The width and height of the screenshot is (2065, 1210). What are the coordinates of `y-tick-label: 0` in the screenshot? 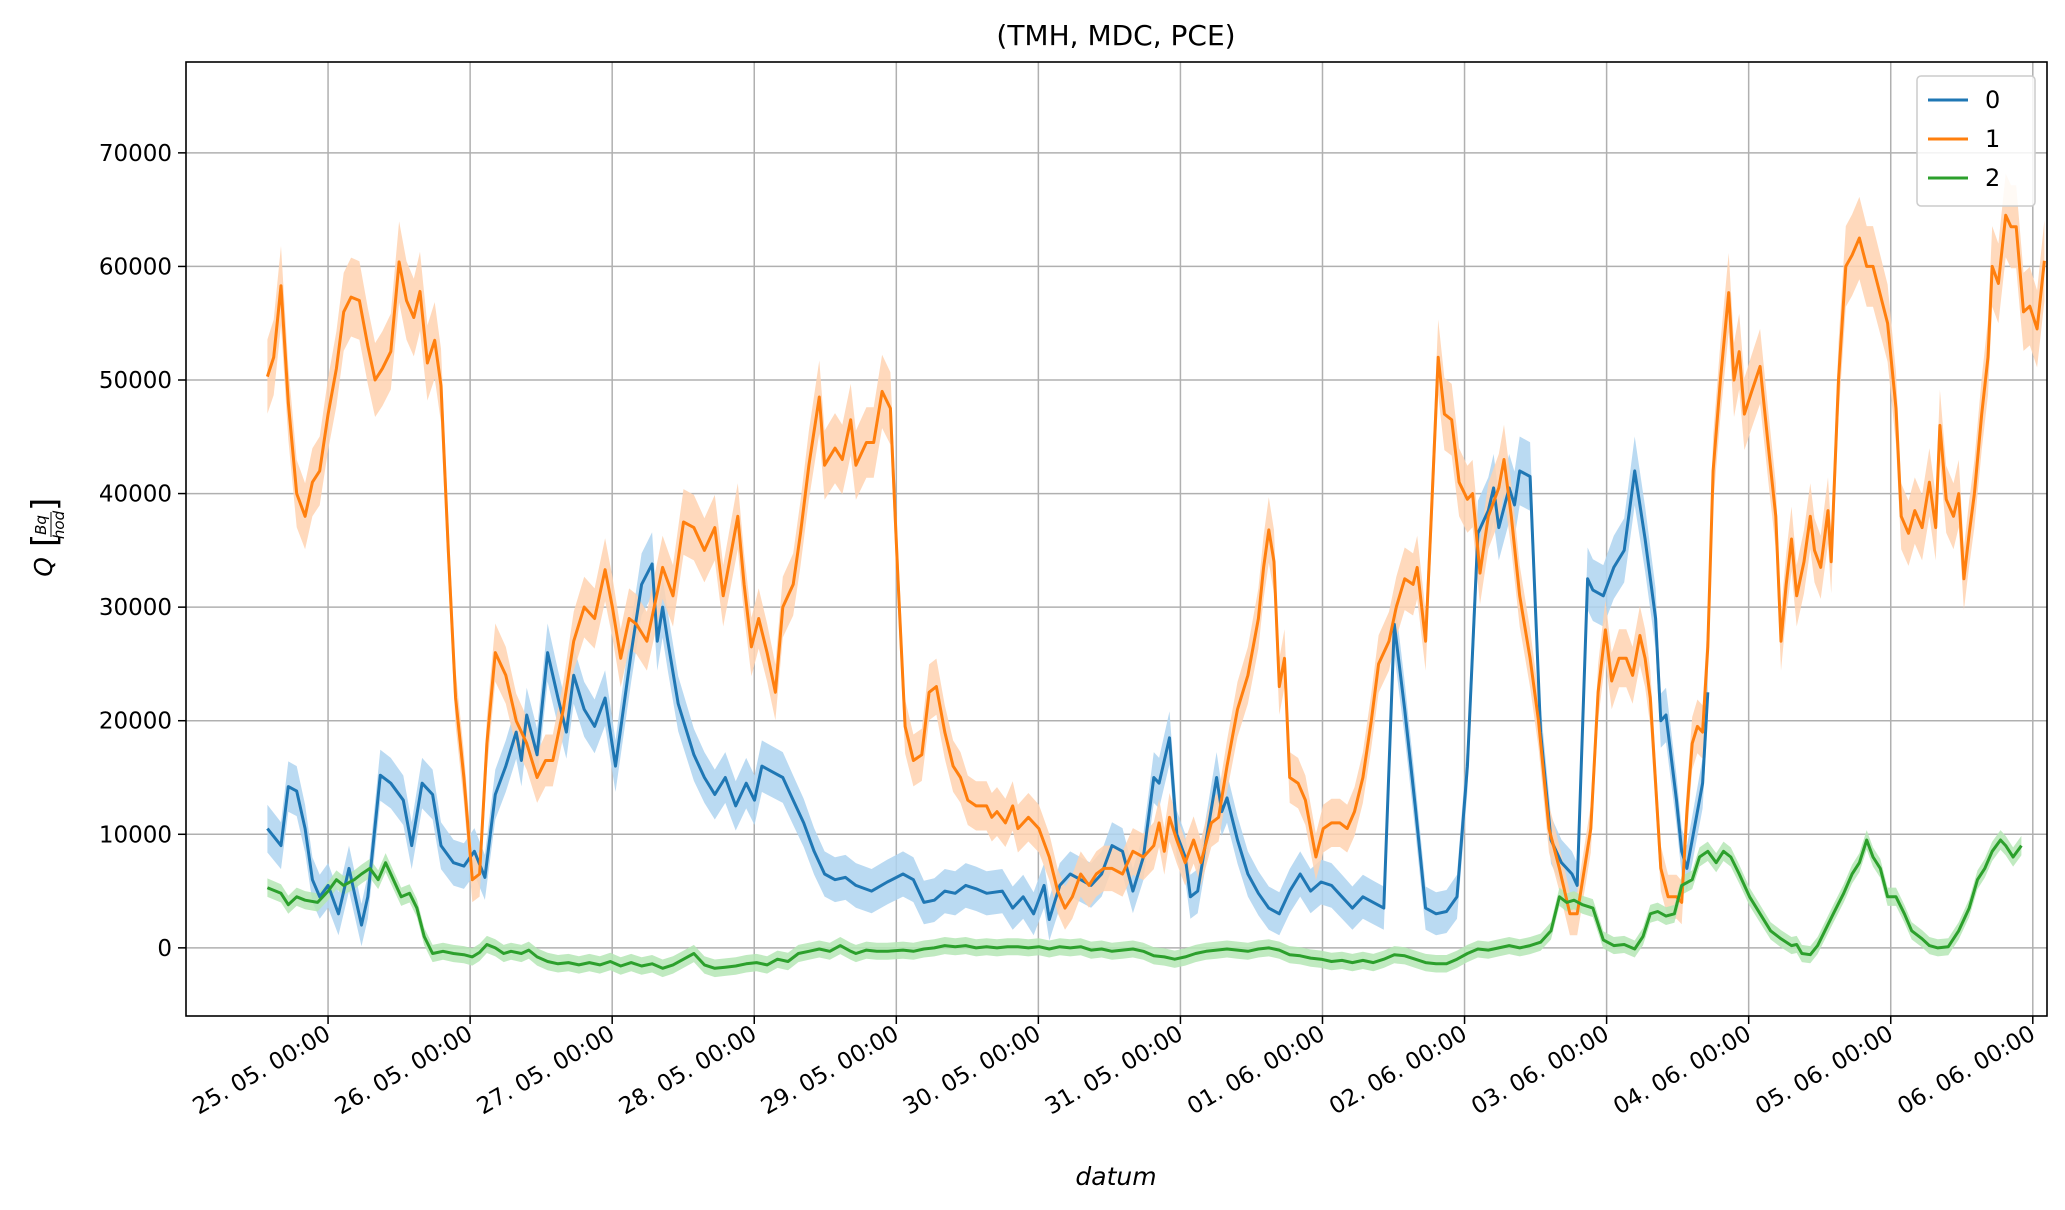 It's located at (164, 949).